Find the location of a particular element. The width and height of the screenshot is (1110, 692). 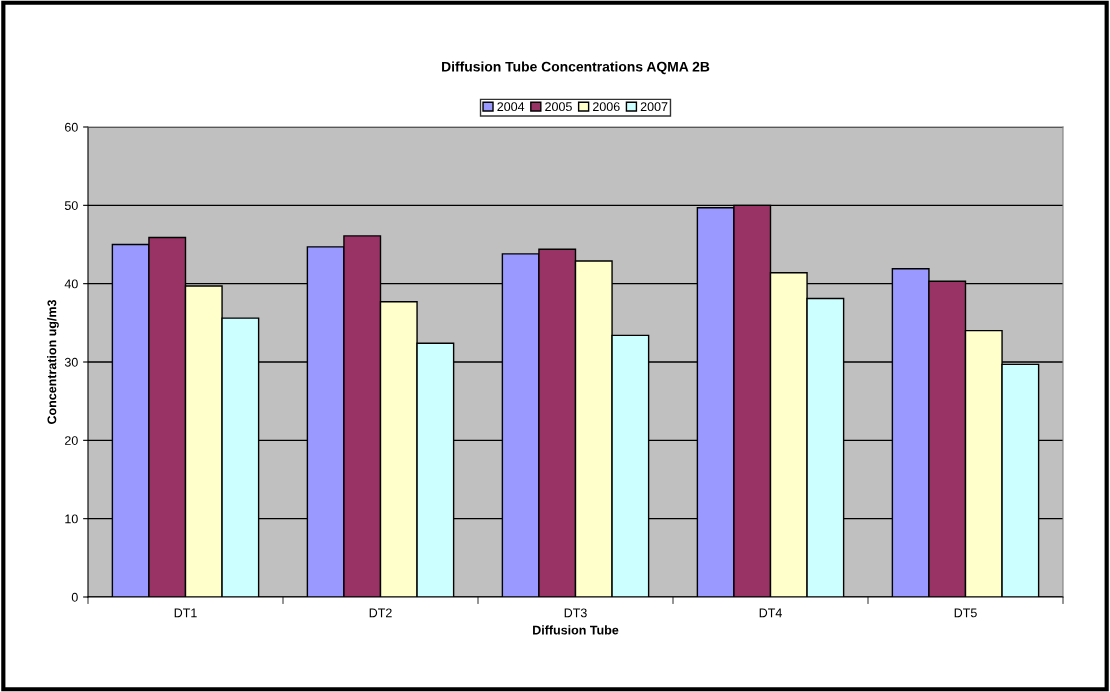

y-tick-label: 0 is located at coordinates (74, 597).